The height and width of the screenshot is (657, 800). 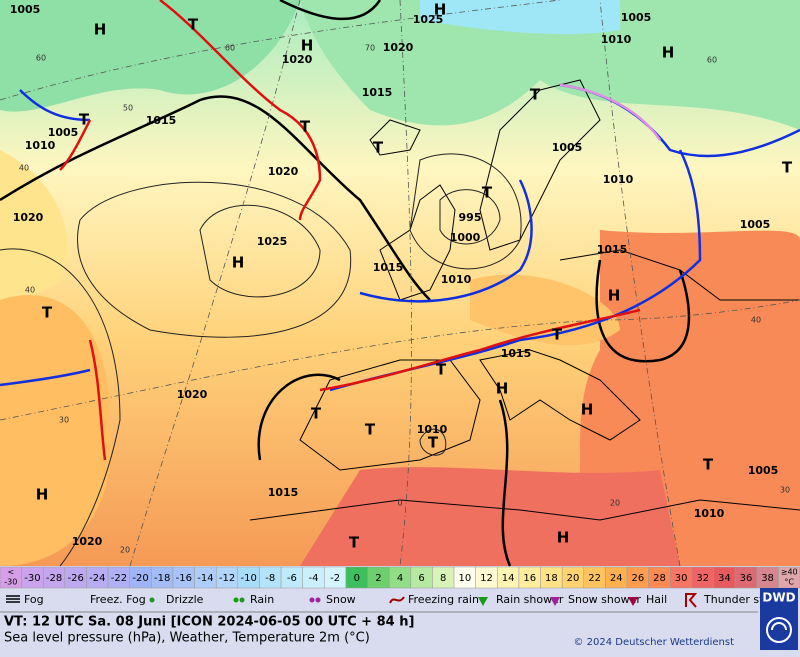 What do you see at coordinates (778, 598) in the screenshot?
I see `logo: DWD` at bounding box center [778, 598].